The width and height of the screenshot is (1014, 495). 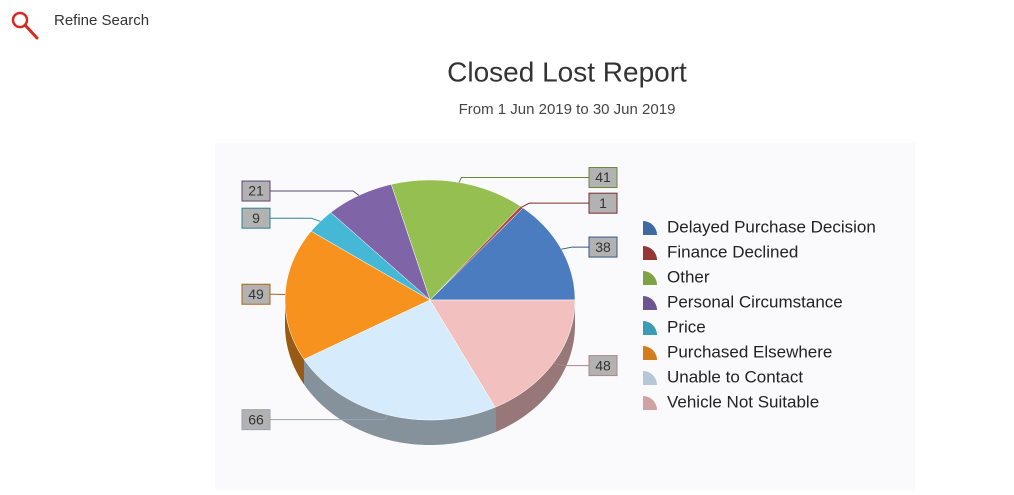 What do you see at coordinates (567, 109) in the screenshot?
I see `chart-subtitle: From 1 Jun 2019 to 30 Jun 2019` at bounding box center [567, 109].